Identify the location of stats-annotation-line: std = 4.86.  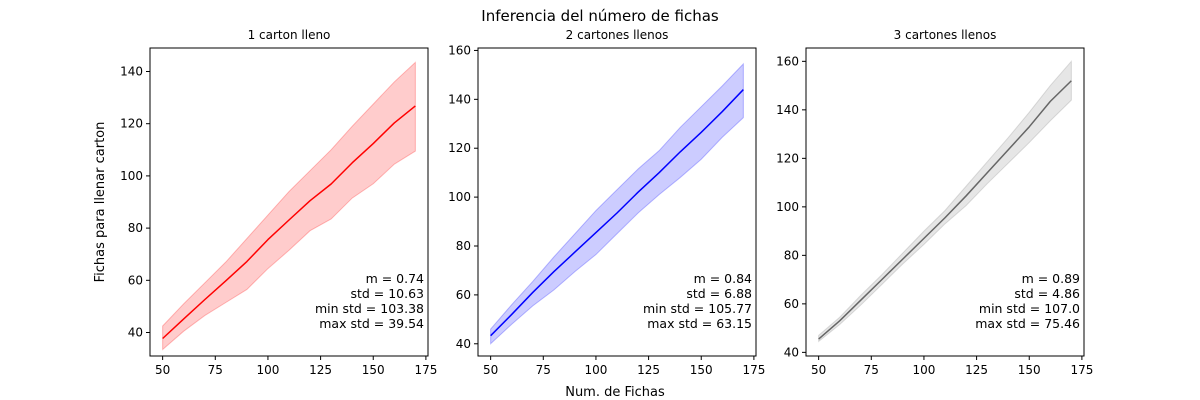
(1047, 293).